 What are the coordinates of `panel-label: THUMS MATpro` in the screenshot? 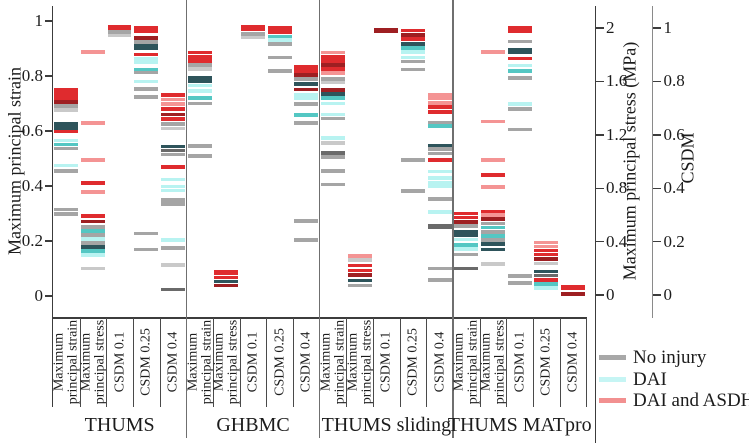 It's located at (519, 425).